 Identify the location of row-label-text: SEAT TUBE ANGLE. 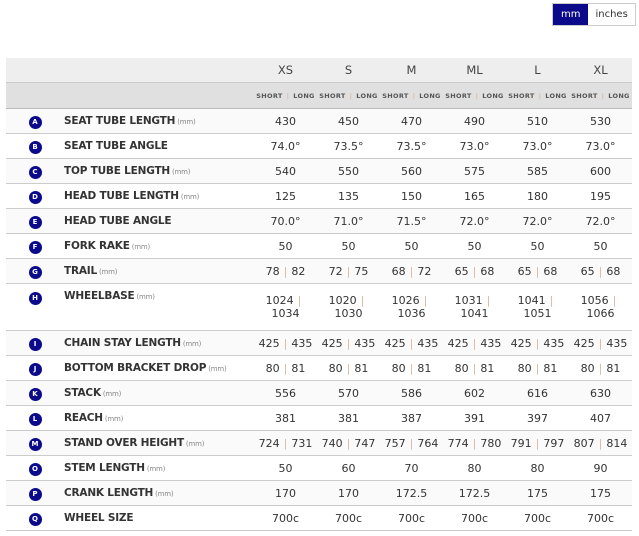
(116, 146).